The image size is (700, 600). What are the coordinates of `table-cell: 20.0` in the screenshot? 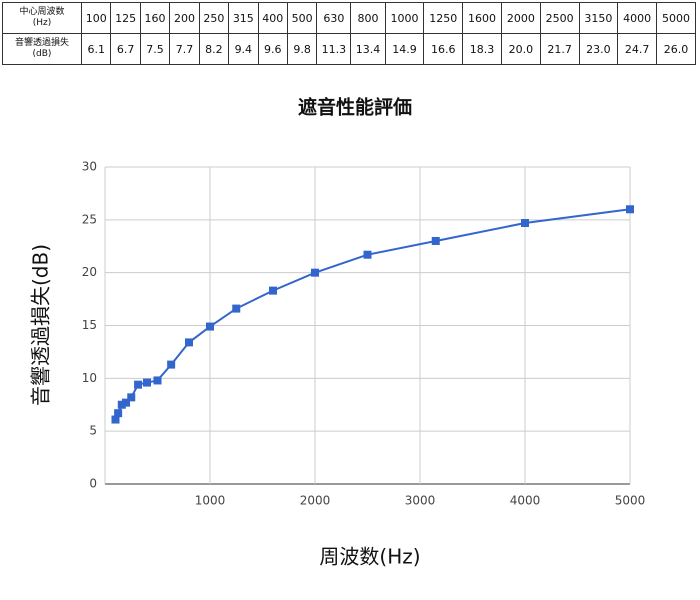 It's located at (520, 49).